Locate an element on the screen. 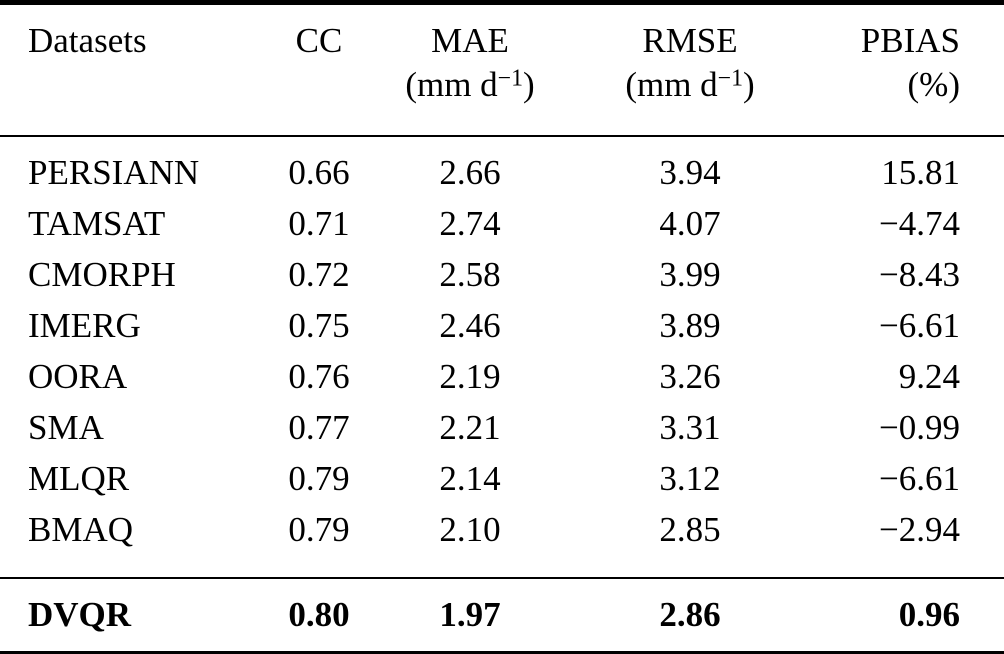 This screenshot has height=654, width=1004. dataset-name-cell: MLQR is located at coordinates (79, 478).